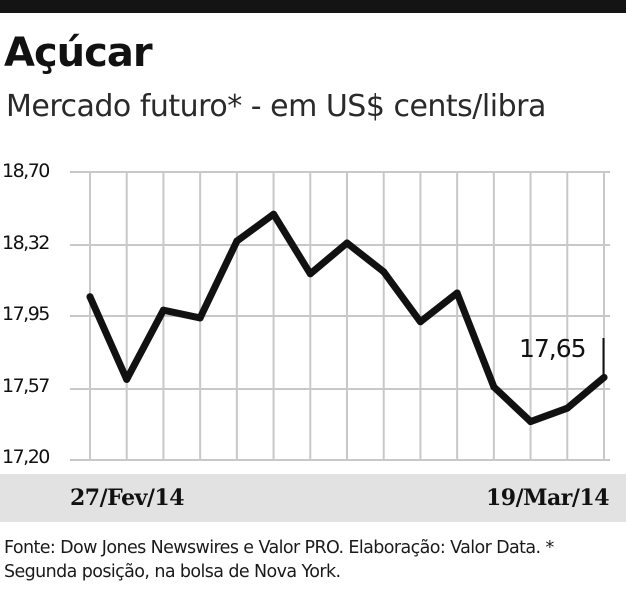 The image size is (626, 600). Describe the element at coordinates (548, 498) in the screenshot. I see `x-end-label: 19/Mar/14` at that location.